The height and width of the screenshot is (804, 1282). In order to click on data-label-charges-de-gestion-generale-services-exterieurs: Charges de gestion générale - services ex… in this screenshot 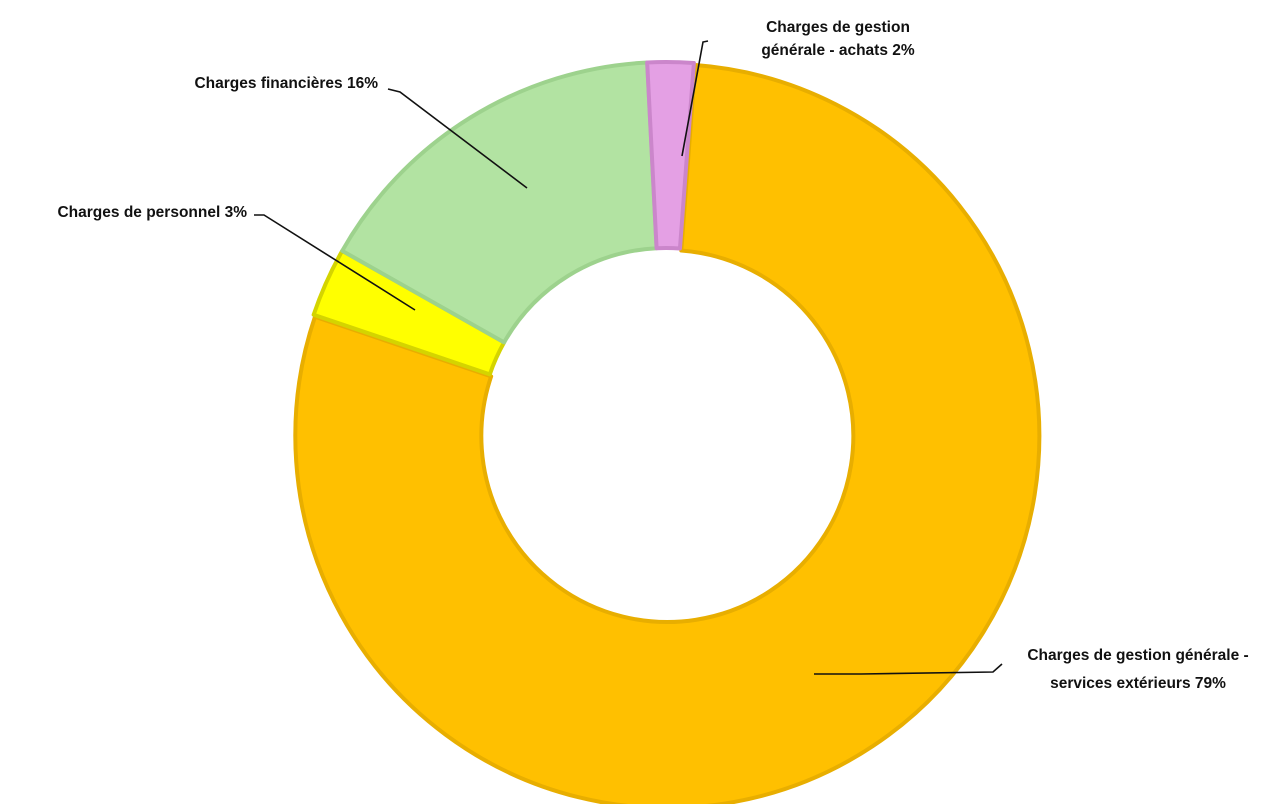, I will do `click(1137, 669)`.